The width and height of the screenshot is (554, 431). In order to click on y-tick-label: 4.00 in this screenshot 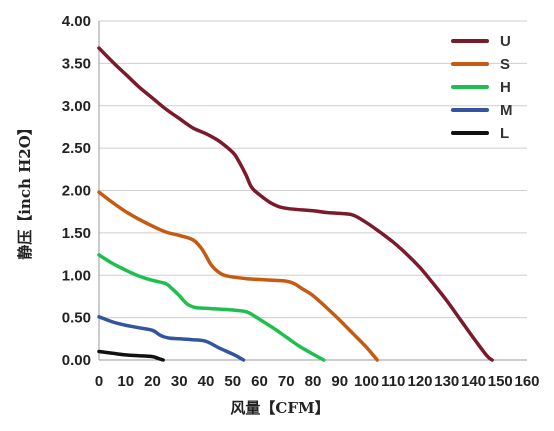, I will do `click(76, 21)`.